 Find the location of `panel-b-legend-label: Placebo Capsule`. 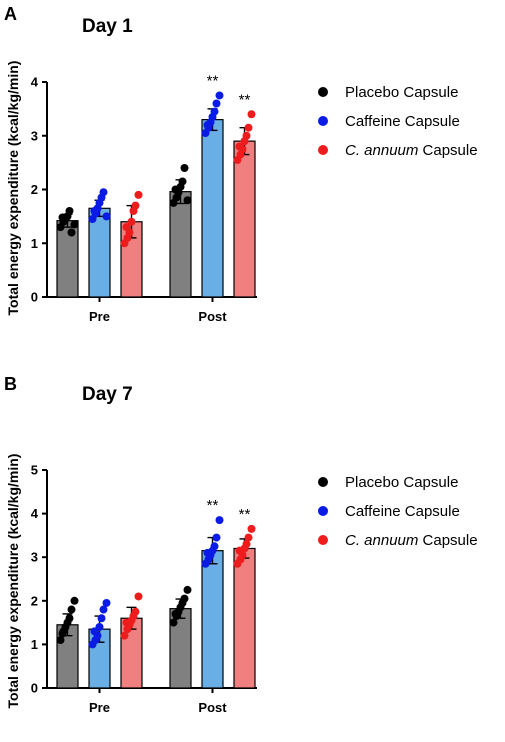

panel-b-legend-label: Placebo Capsule is located at coordinates (401, 482).